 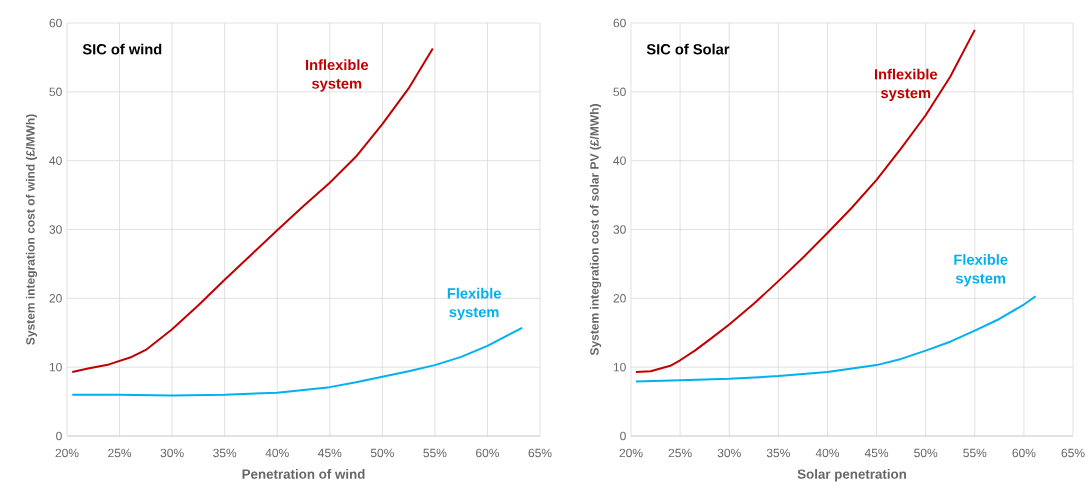 What do you see at coordinates (906, 85) in the screenshot?
I see `series-label: Inflexible system` at bounding box center [906, 85].